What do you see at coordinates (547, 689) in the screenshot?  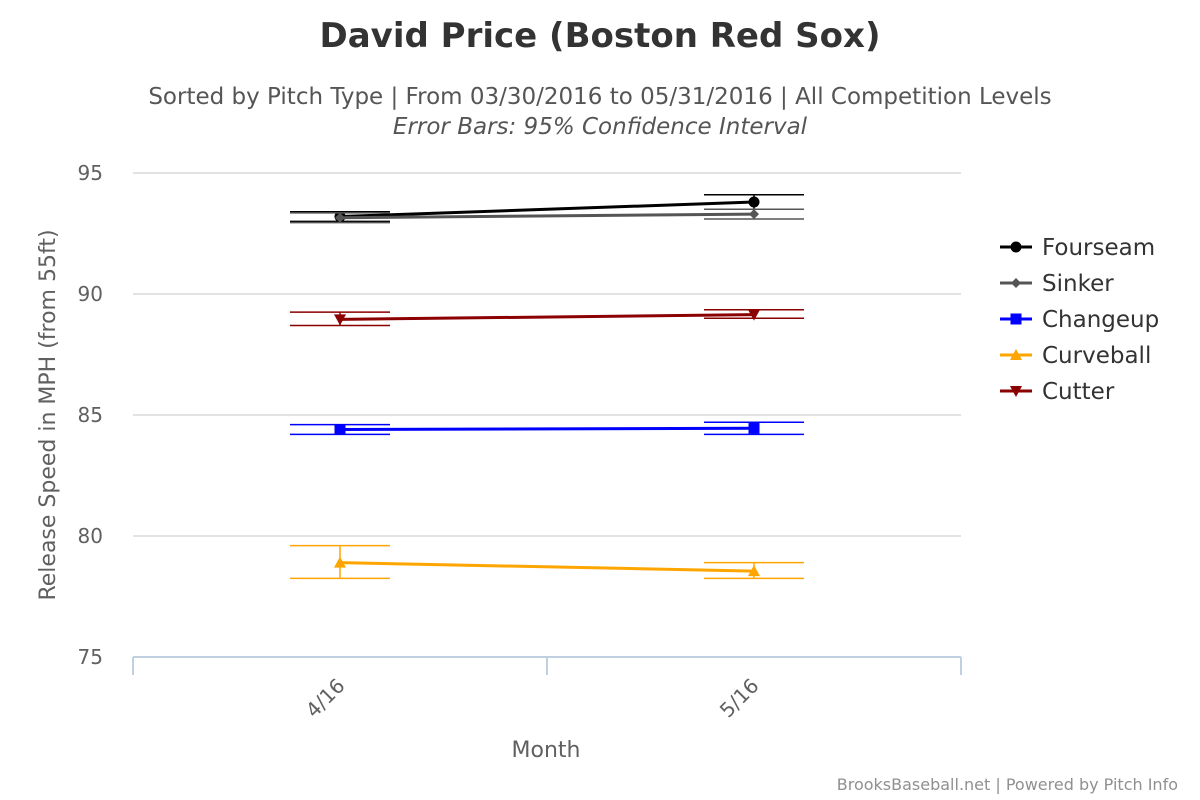 I see `x-axis: 4/16 5/16` at bounding box center [547, 689].